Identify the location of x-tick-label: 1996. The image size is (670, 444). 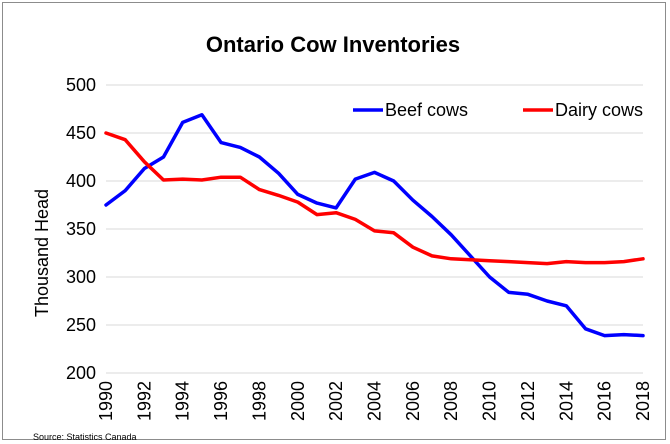
(221, 401).